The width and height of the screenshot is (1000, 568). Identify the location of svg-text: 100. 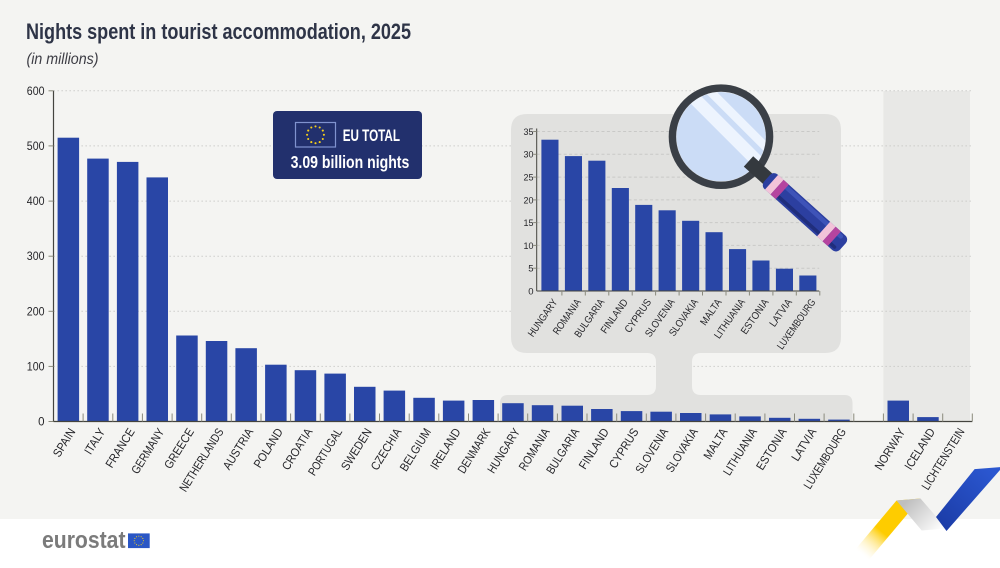
(36, 367).